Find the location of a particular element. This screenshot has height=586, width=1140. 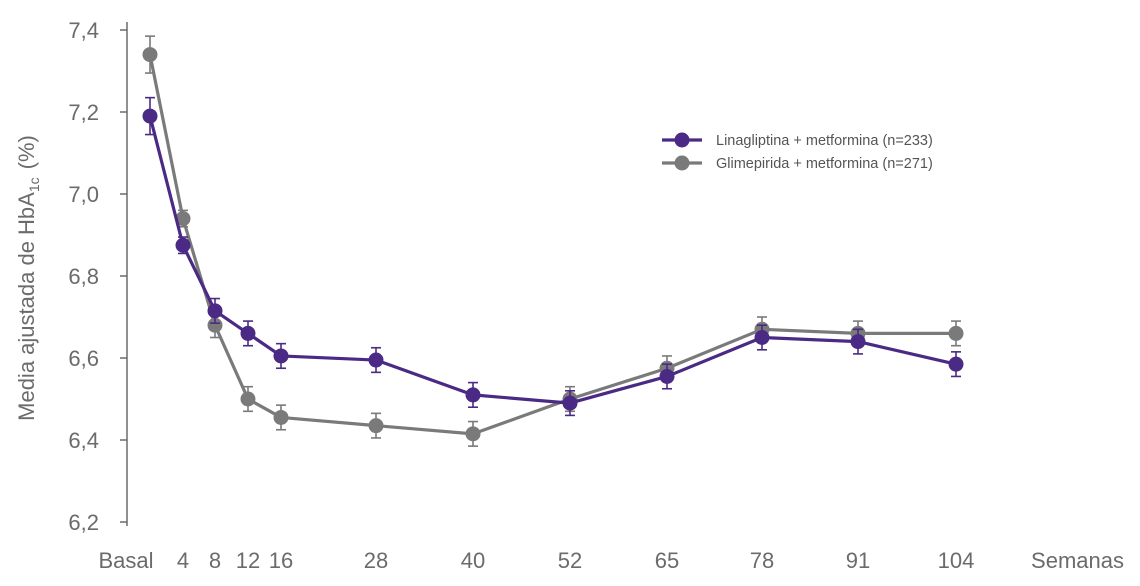

x-tick-label: 78 is located at coordinates (762, 560).